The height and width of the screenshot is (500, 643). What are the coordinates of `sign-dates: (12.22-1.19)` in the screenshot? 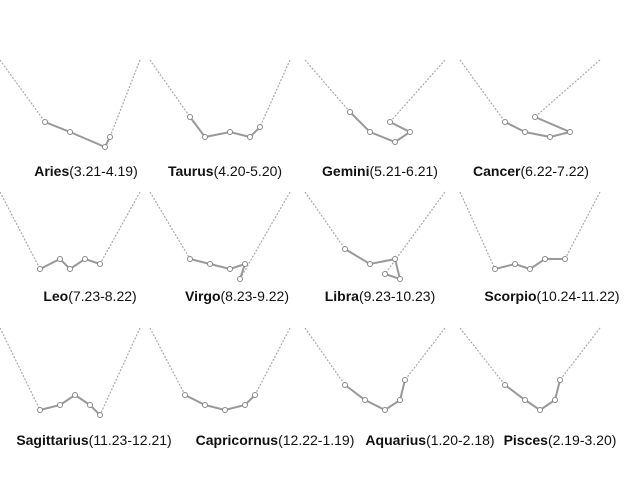 It's located at (316, 440).